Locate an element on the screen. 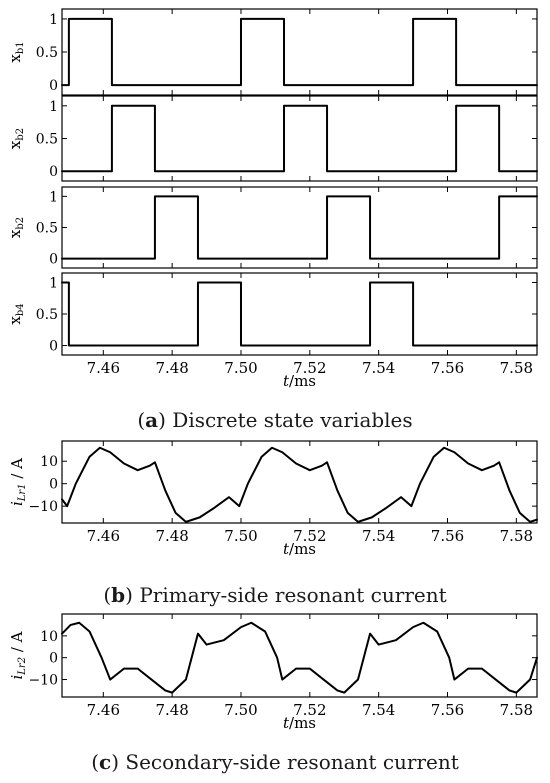  panel-4-frame is located at coordinates (299, 314).